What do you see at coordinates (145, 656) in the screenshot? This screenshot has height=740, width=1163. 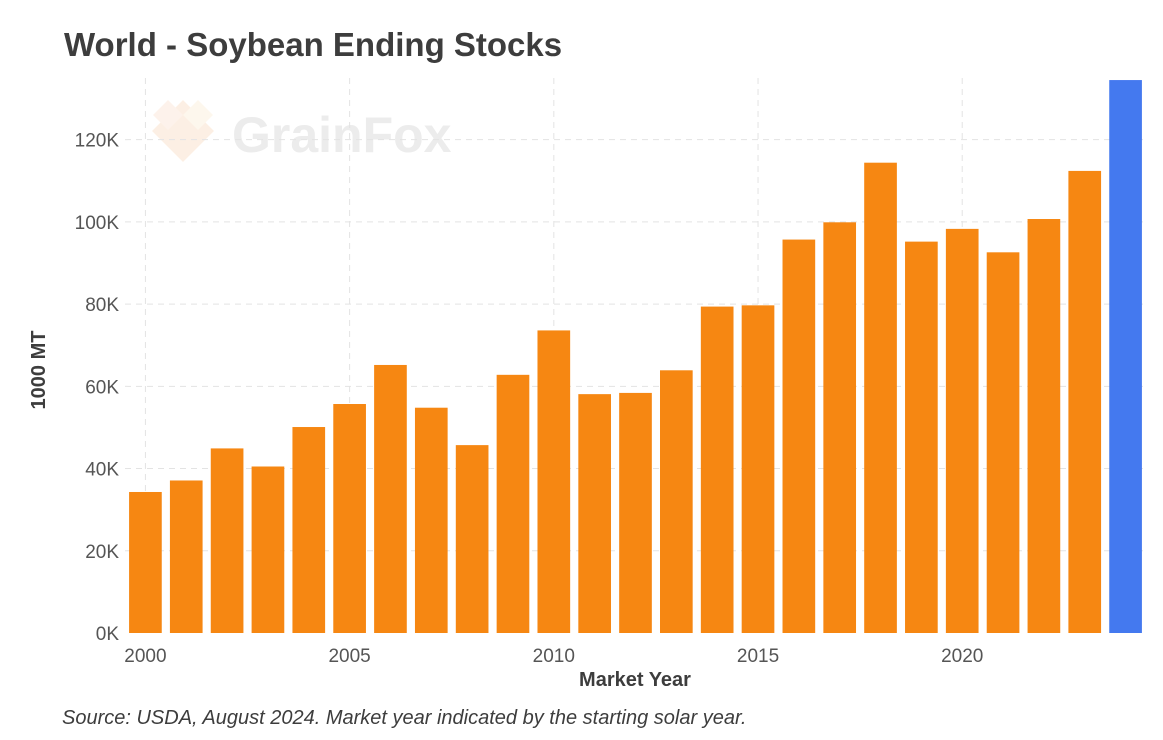 I see `x-tick-label: 2000` at bounding box center [145, 656].